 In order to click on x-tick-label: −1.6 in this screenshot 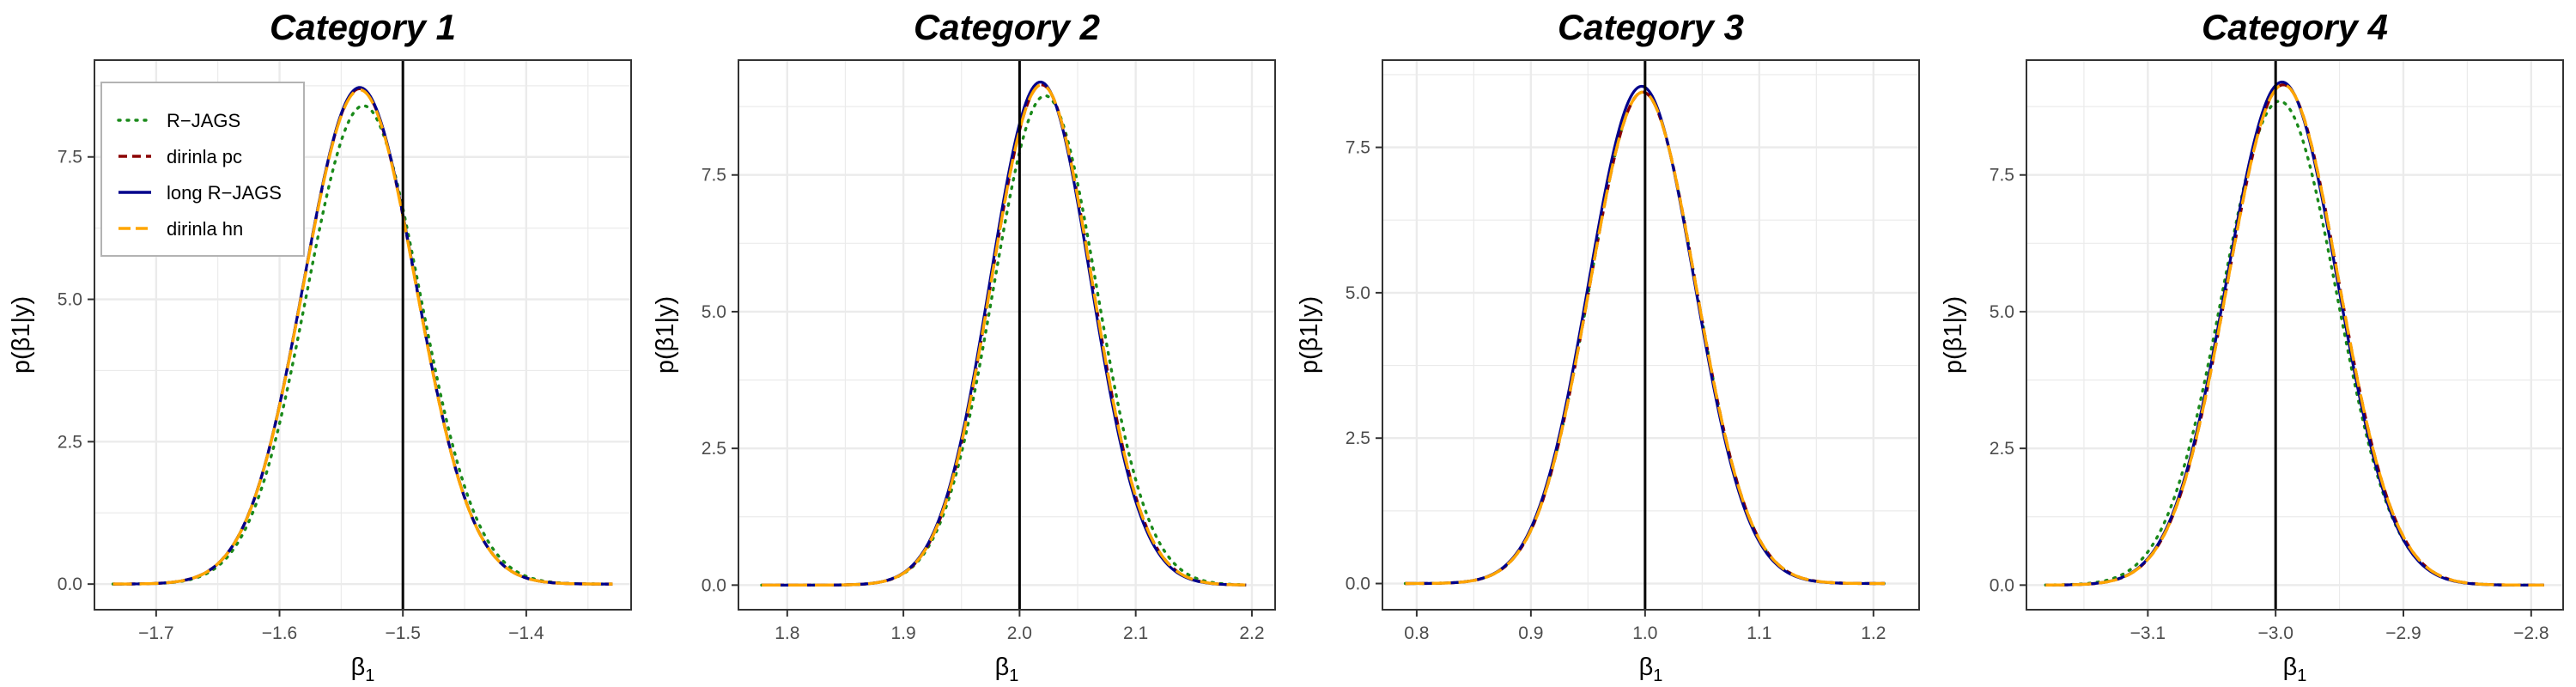, I will do `click(280, 633)`.